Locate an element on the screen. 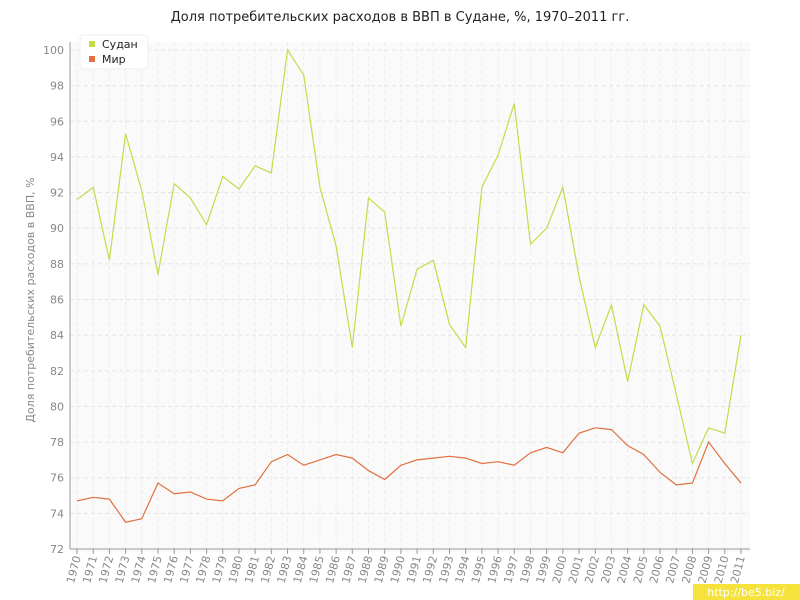 Image resolution: width=800 pixels, height=600 pixels. y-tick-label: 90 is located at coordinates (57, 228).